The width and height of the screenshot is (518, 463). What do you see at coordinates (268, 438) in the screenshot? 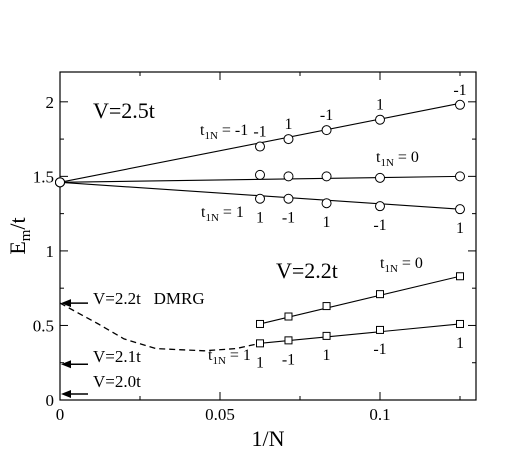
I see `x-axis-label: 1/N` at bounding box center [268, 438].